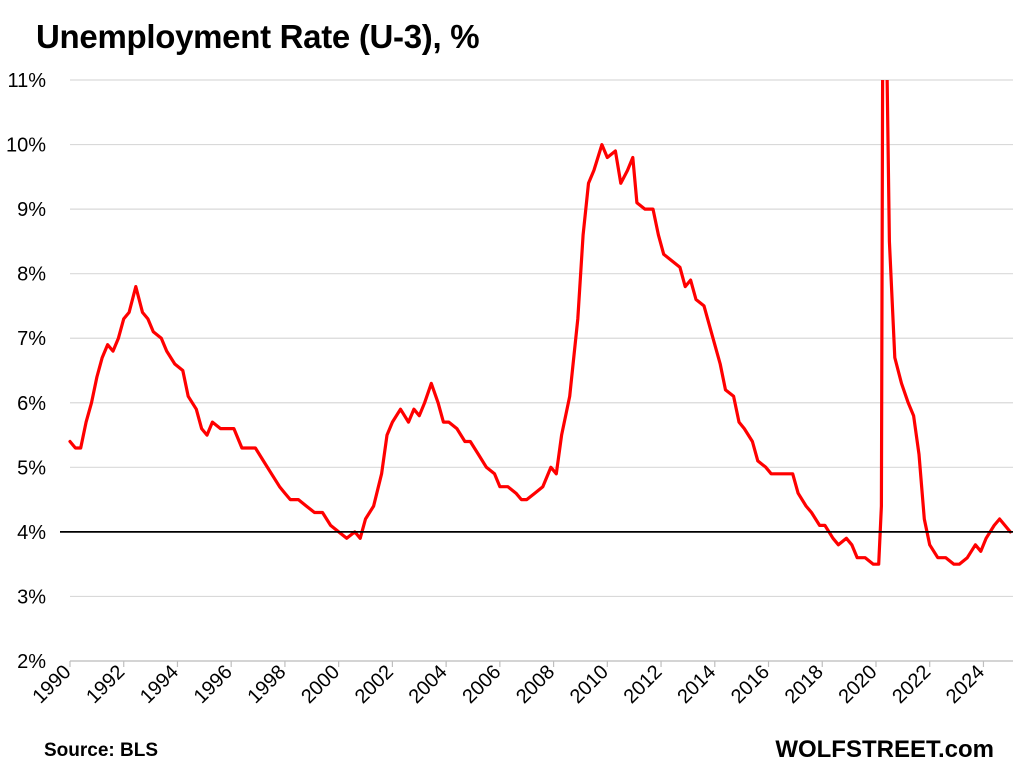  I want to click on brand-watermark: WOLFSTREET.com, so click(884, 749).